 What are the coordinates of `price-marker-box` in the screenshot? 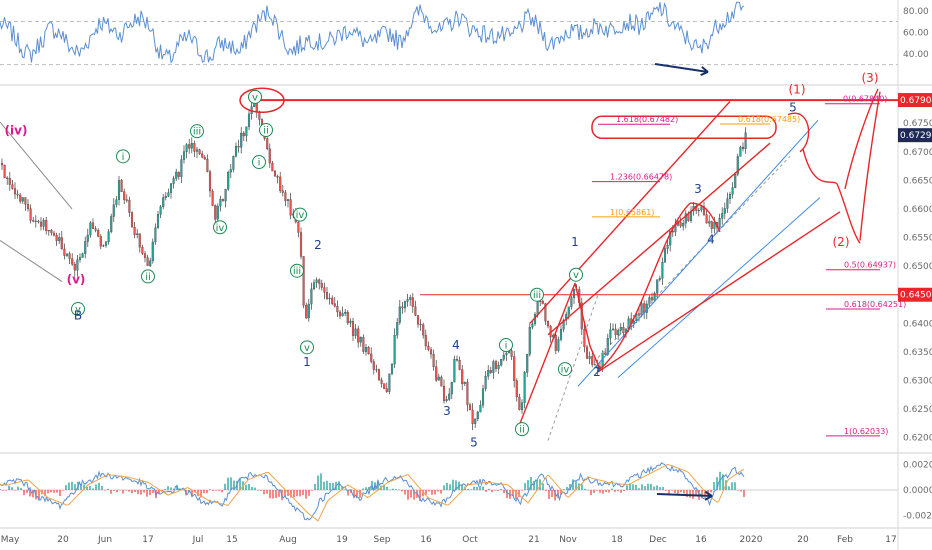 It's located at (915, 294).